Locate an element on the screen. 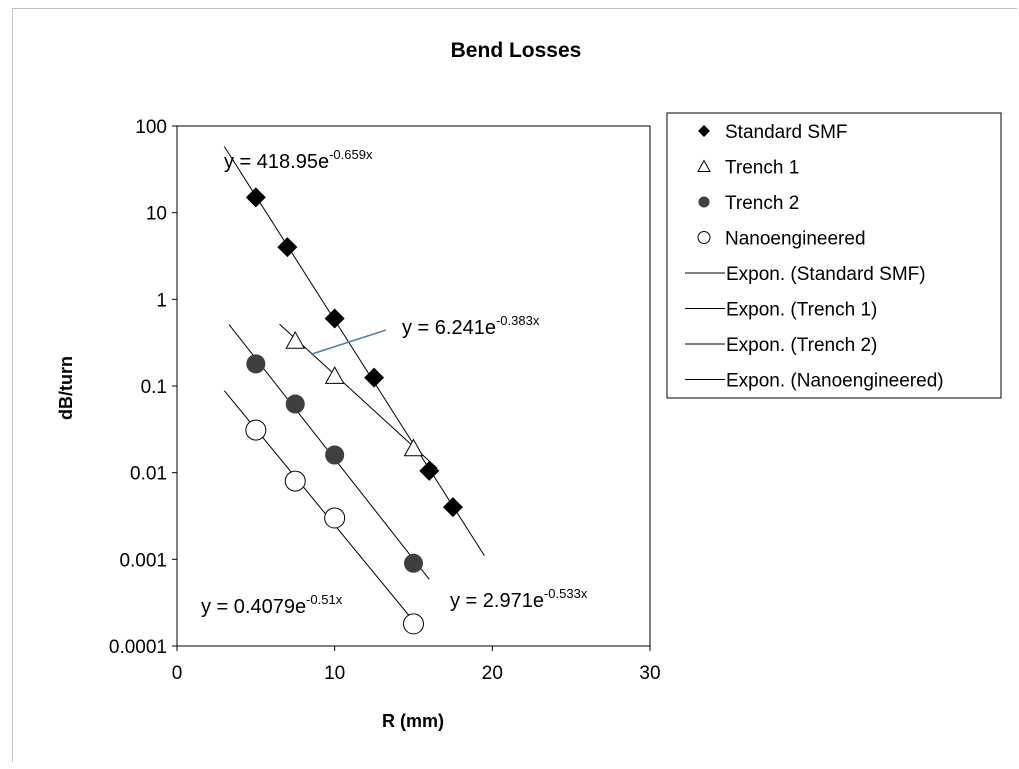 Image resolution: width=1019 pixels, height=769 pixels. y-tick-label: 0.1 is located at coordinates (154, 387).